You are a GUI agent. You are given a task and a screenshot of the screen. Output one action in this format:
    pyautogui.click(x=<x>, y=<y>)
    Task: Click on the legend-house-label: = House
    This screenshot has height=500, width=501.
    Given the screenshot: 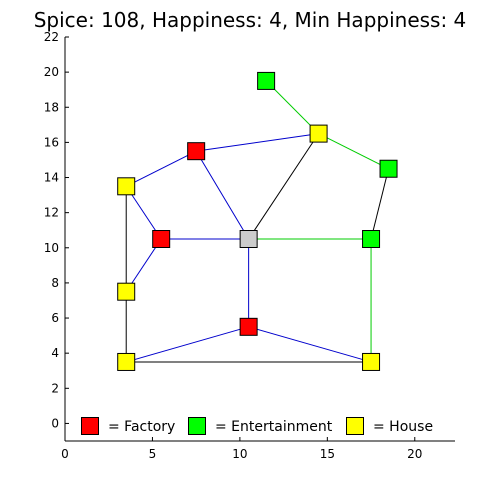 What is the action you would take?
    pyautogui.click(x=403, y=427)
    